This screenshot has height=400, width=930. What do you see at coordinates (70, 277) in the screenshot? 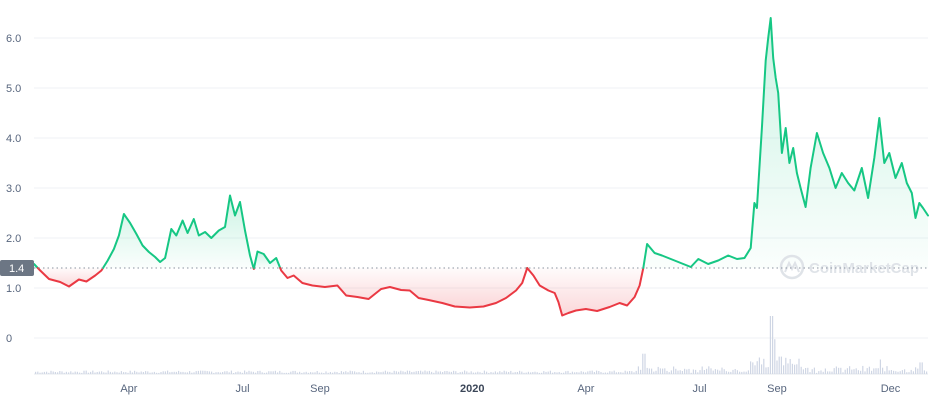
I see `area-fill-down` at bounding box center [70, 277].